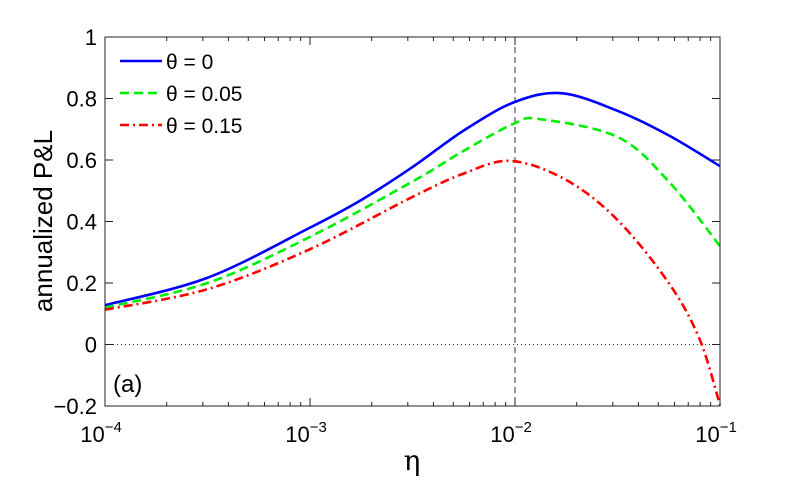 This screenshot has height=480, width=797. I want to click on legend: θ = 0 θ = 0.05 θ = 0.15, so click(181, 94).